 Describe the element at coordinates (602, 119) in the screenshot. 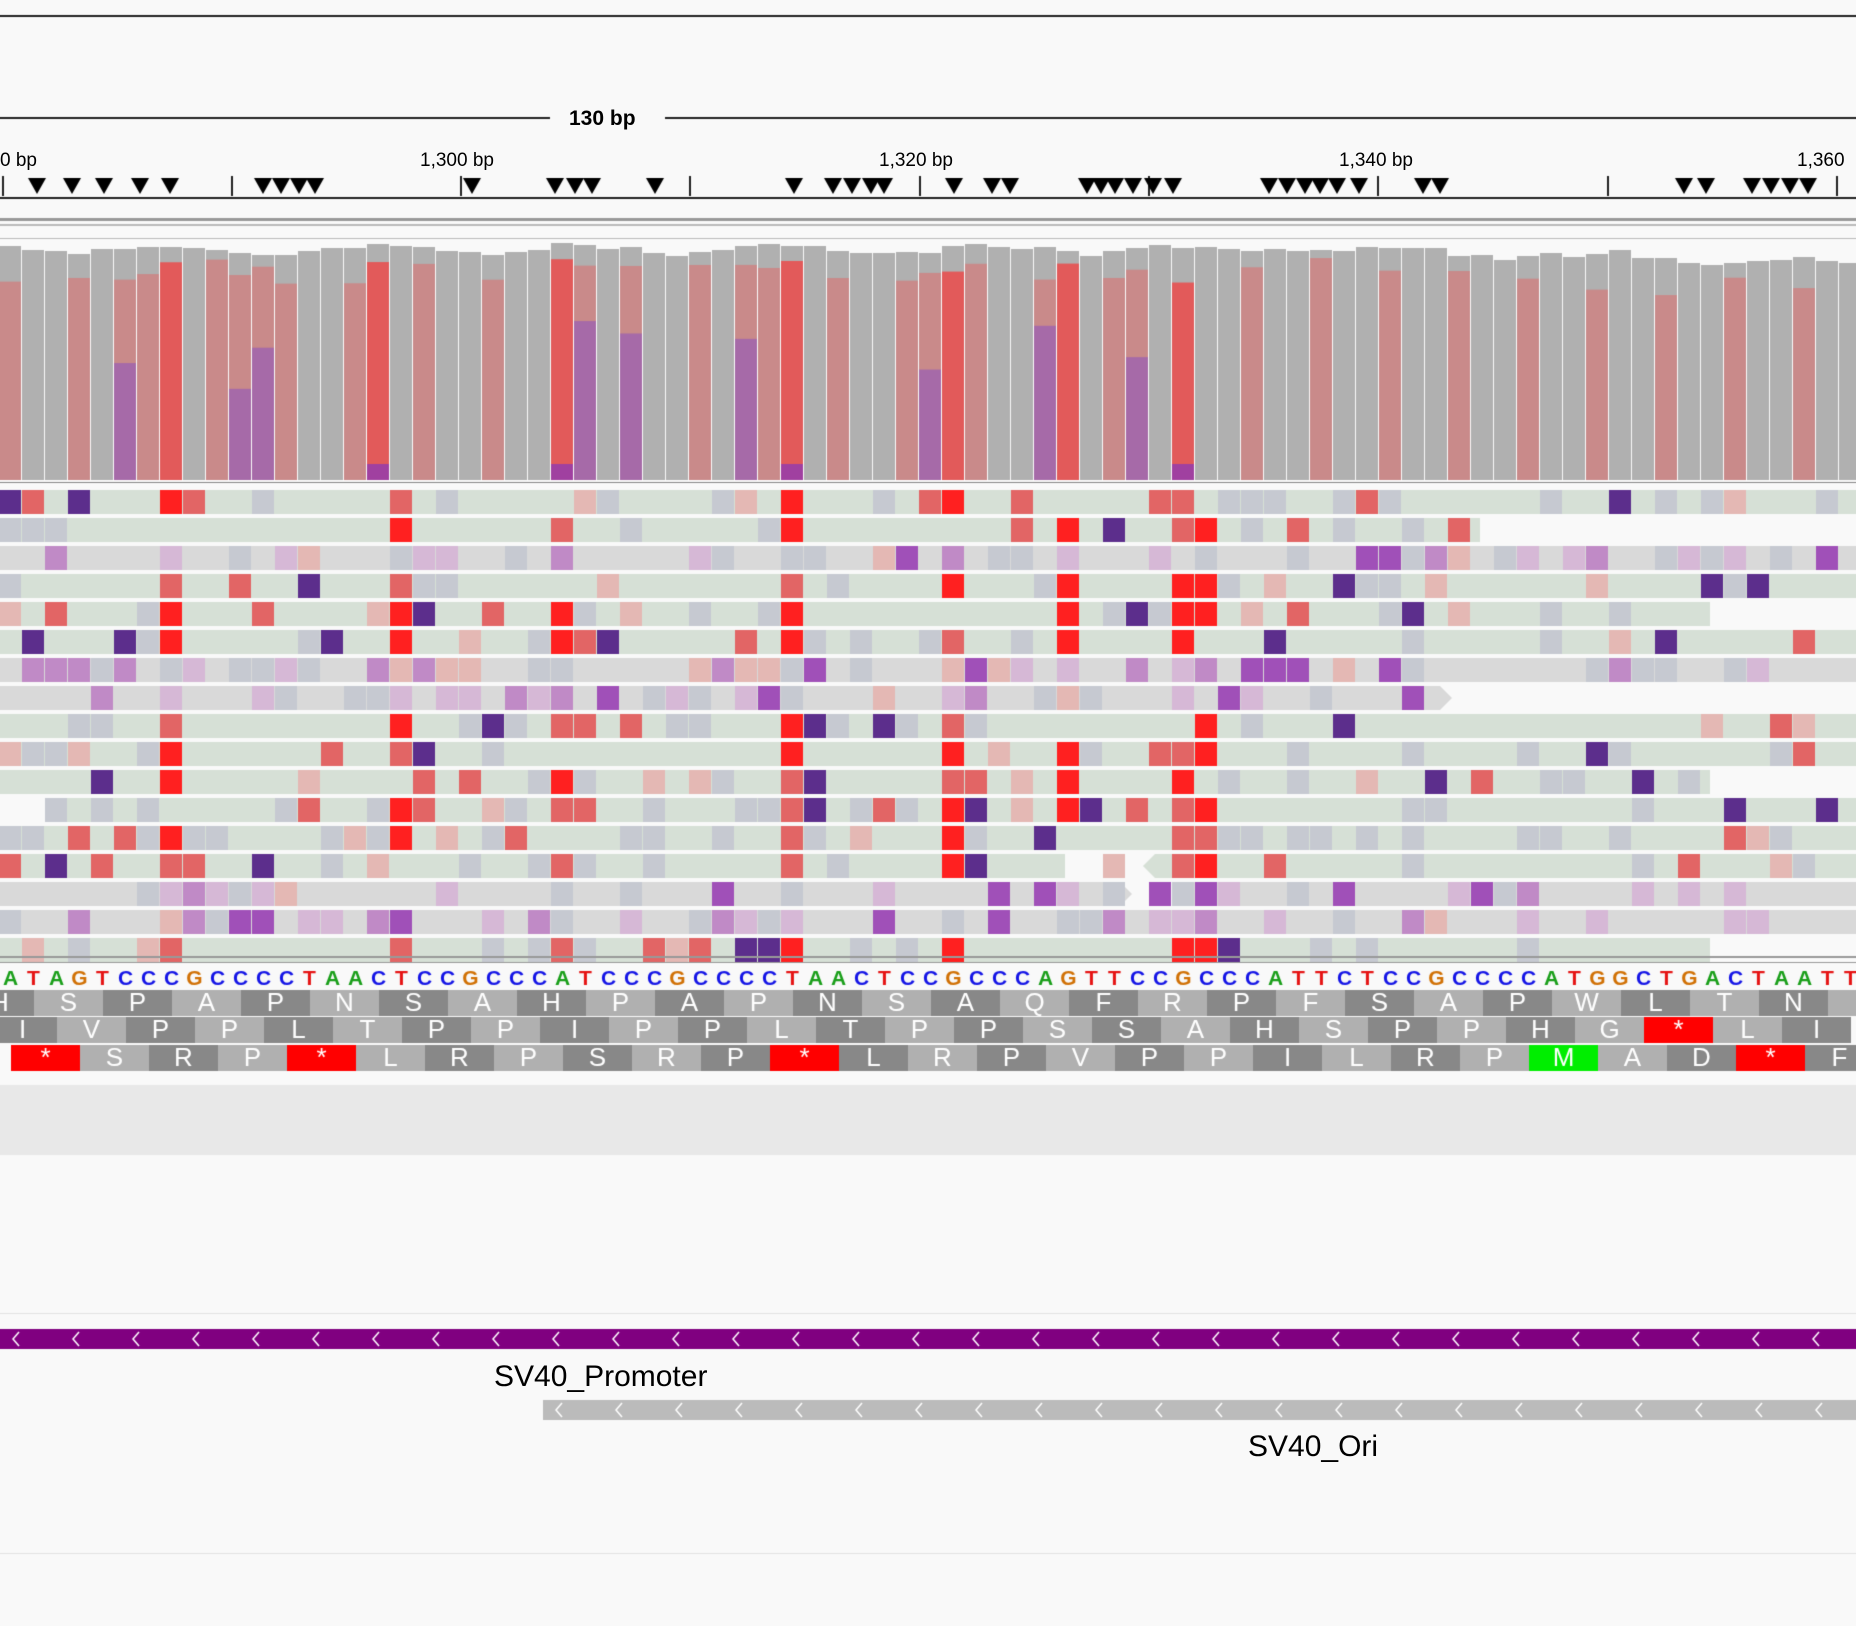

I see `span-label: 130 bp` at that location.